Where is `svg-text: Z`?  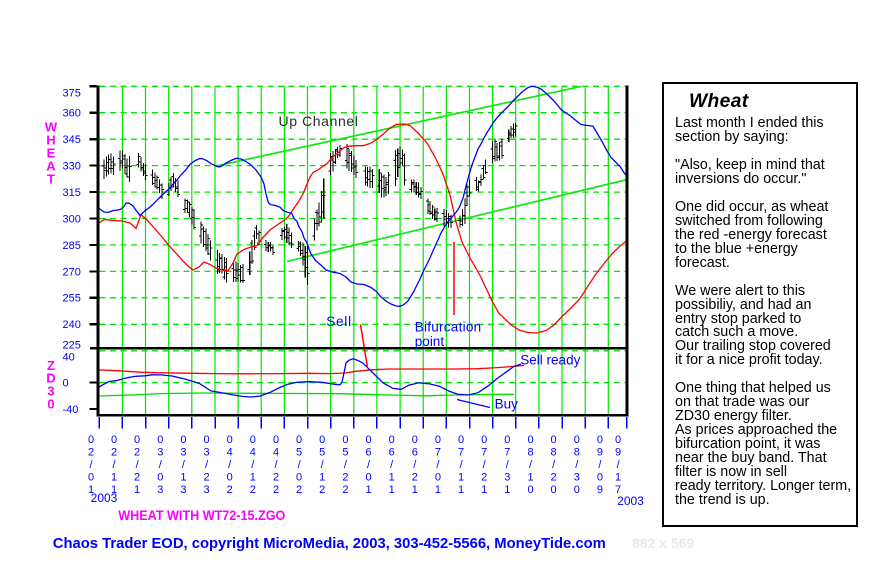
svg-text: Z is located at coordinates (51, 365).